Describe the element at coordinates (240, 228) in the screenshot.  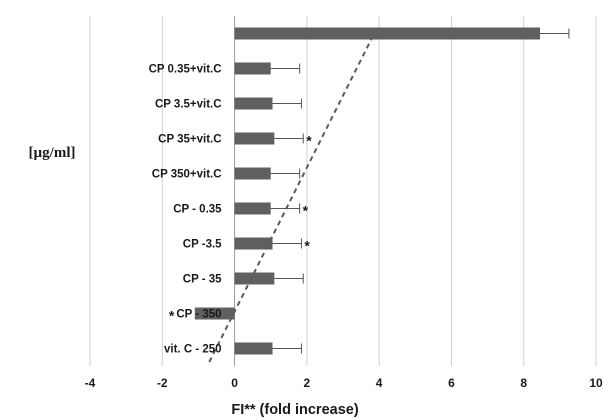
I see `significance-markers: * * * *` at that location.